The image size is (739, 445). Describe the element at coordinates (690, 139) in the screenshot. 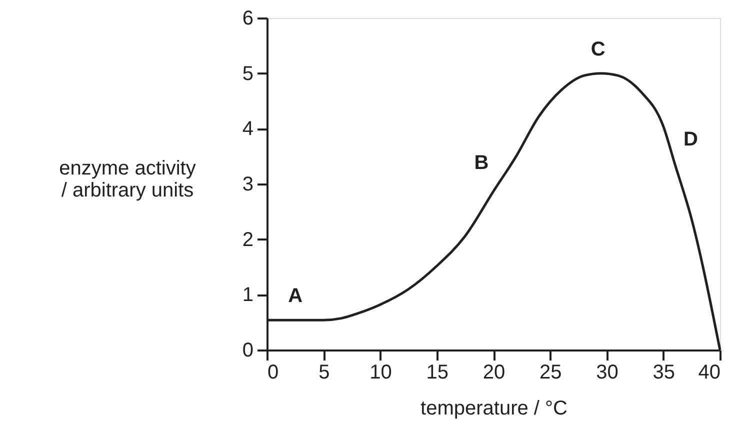

I see `annotation: D` at that location.